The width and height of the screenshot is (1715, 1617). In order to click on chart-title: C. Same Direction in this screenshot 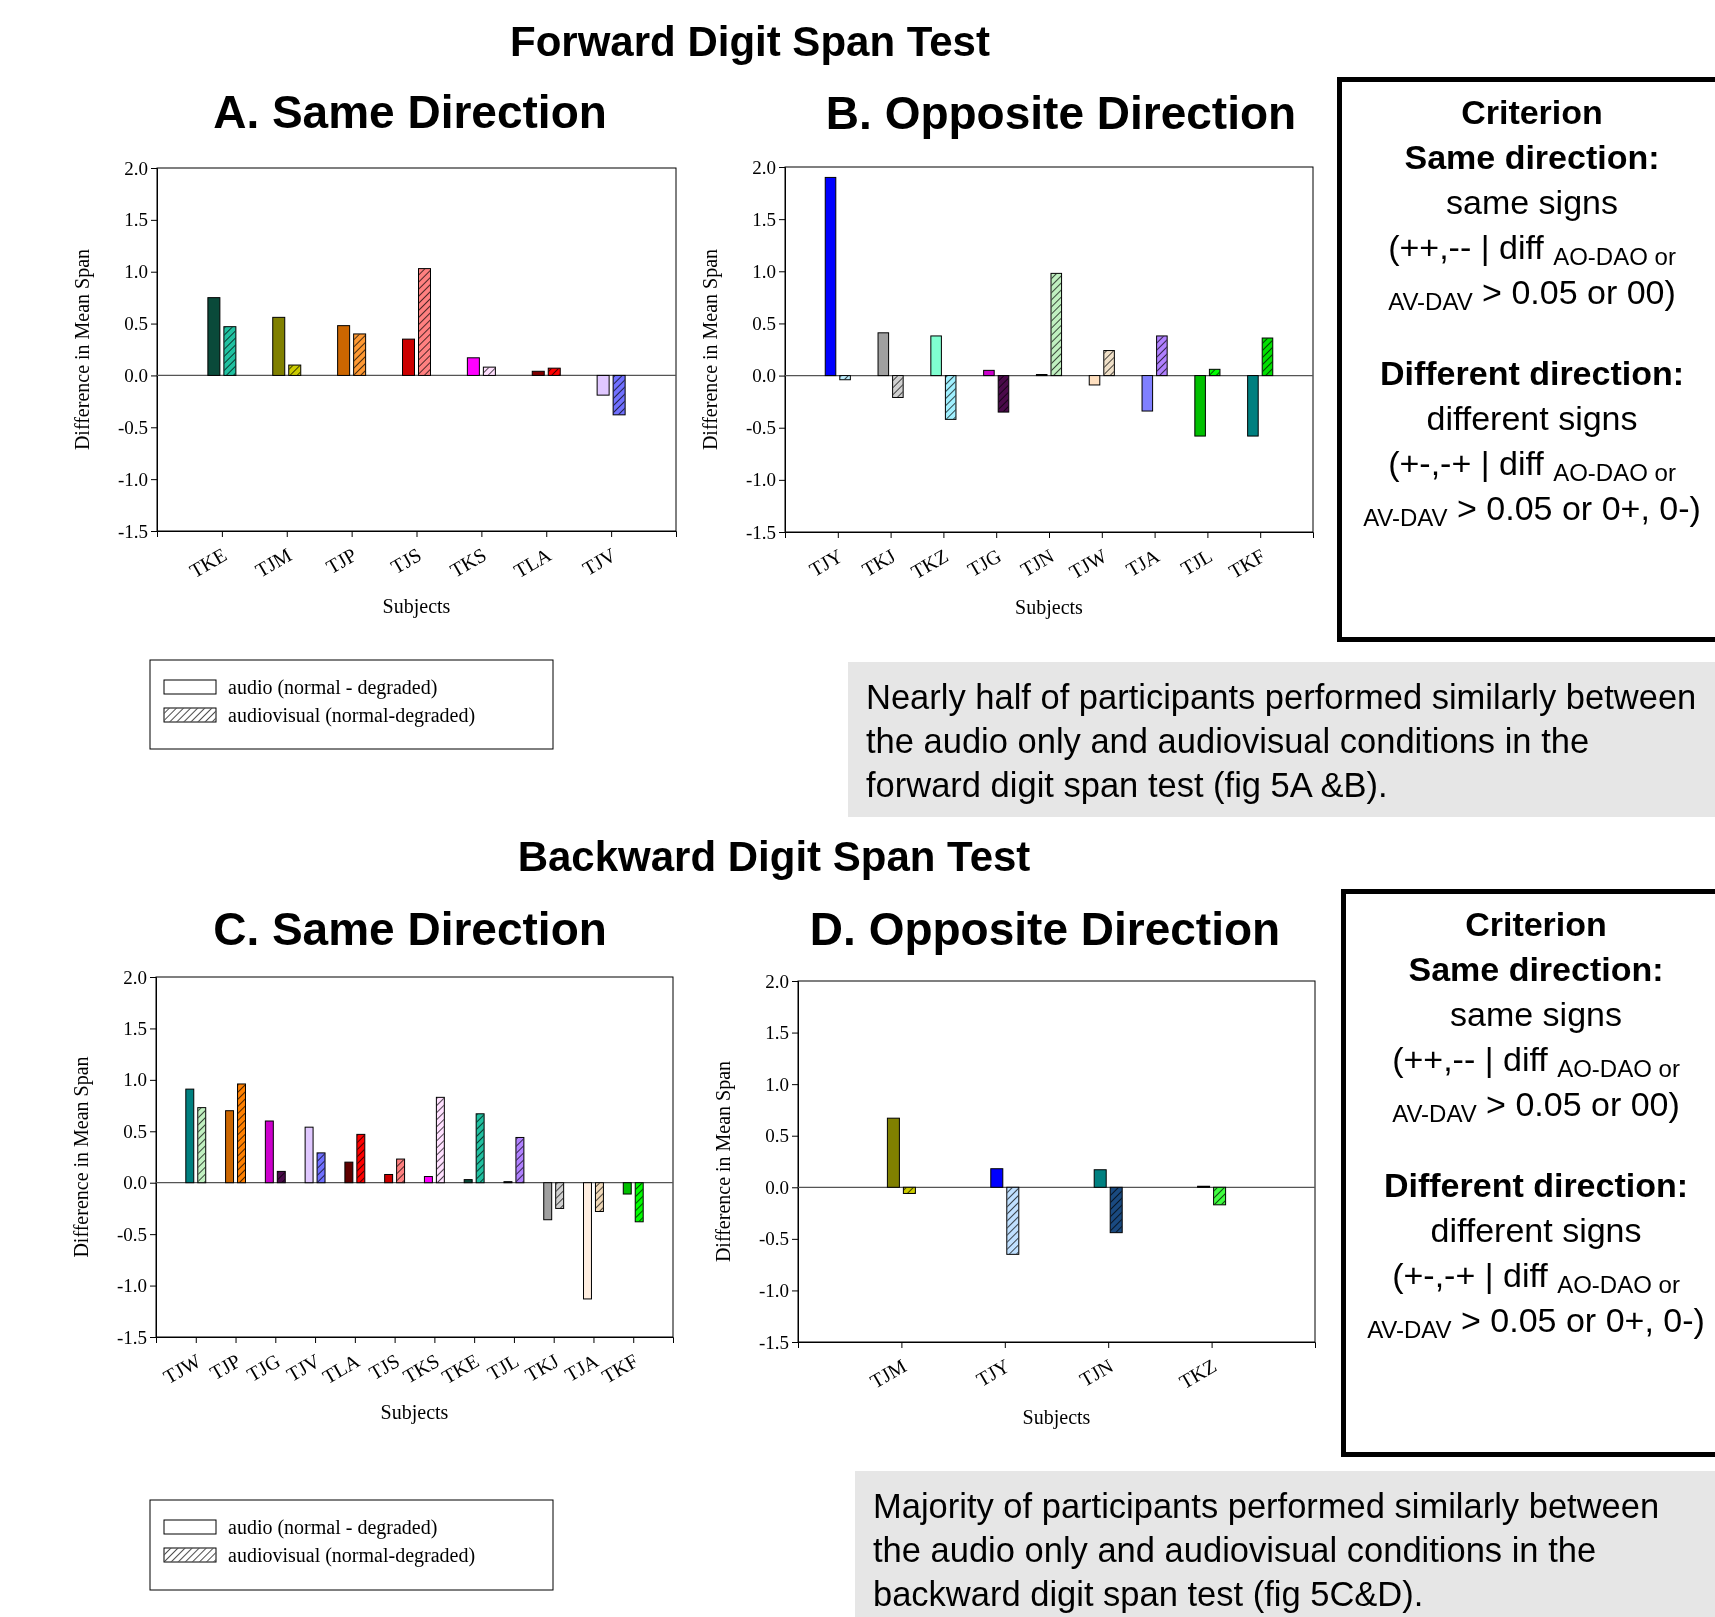, I will do `click(410, 929)`.